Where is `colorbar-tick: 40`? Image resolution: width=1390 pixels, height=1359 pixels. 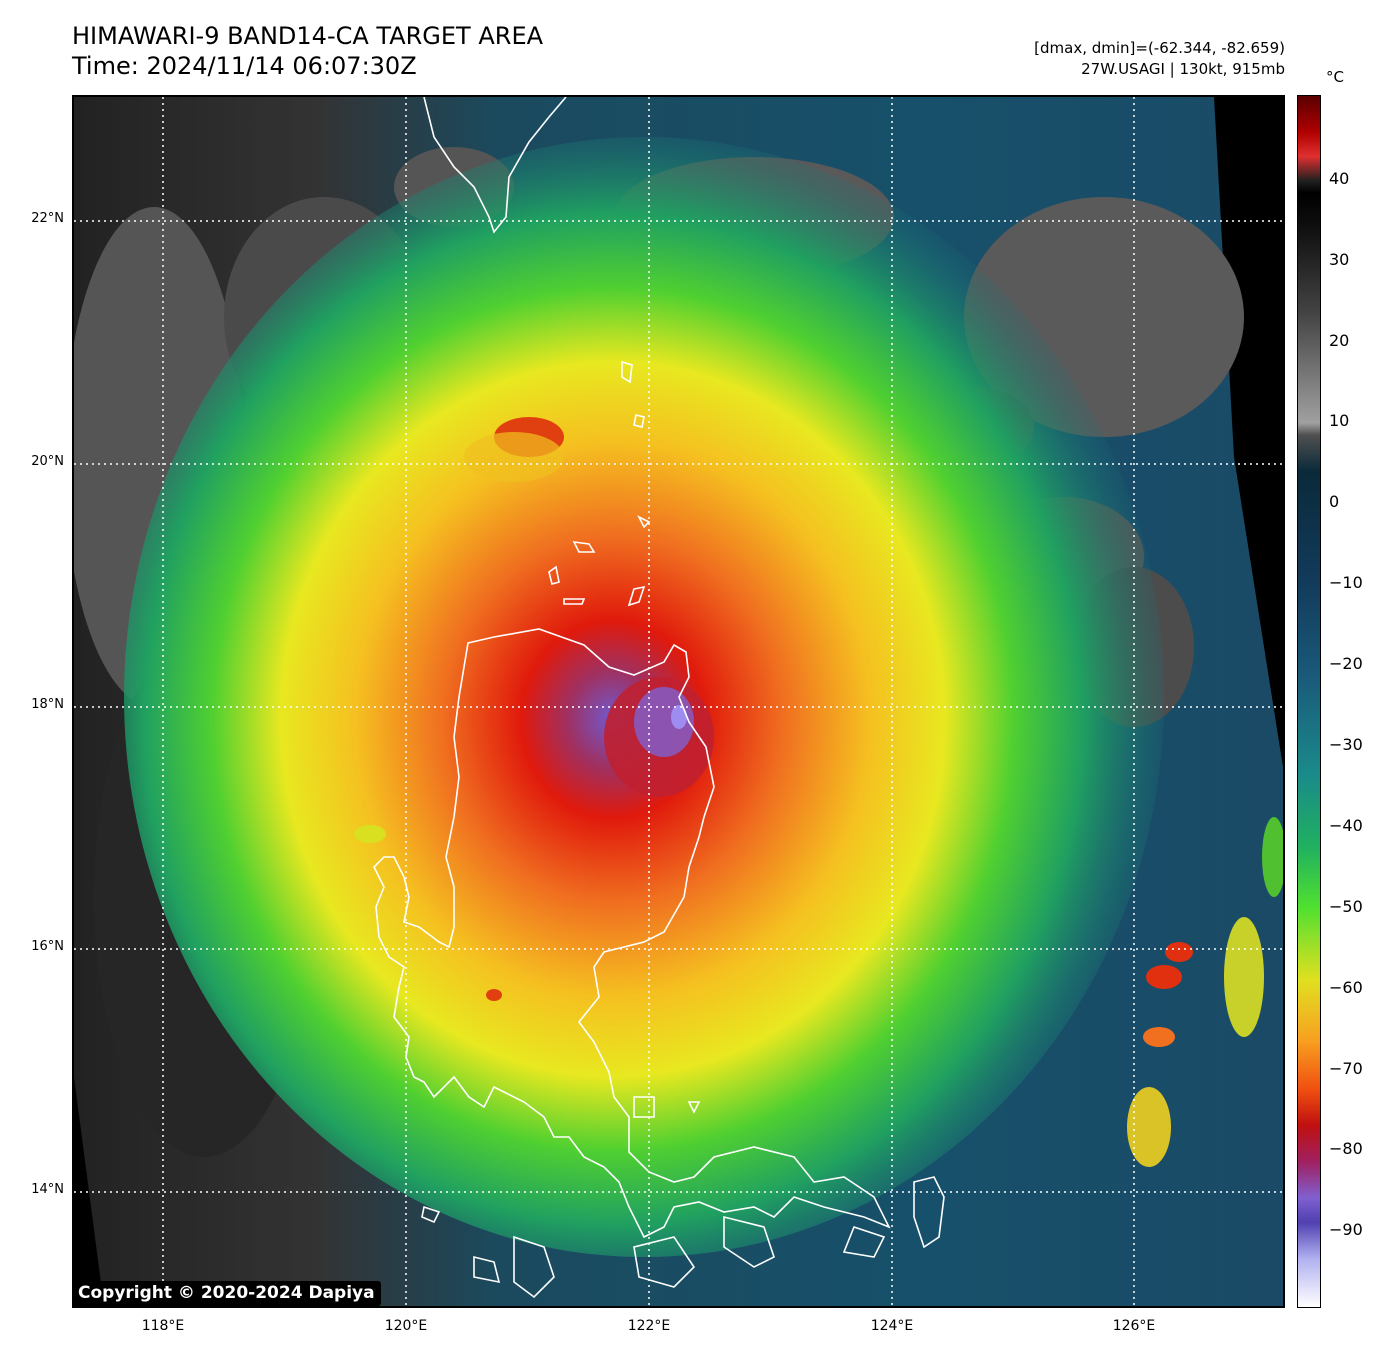
colorbar-tick: 40 is located at coordinates (1339, 178).